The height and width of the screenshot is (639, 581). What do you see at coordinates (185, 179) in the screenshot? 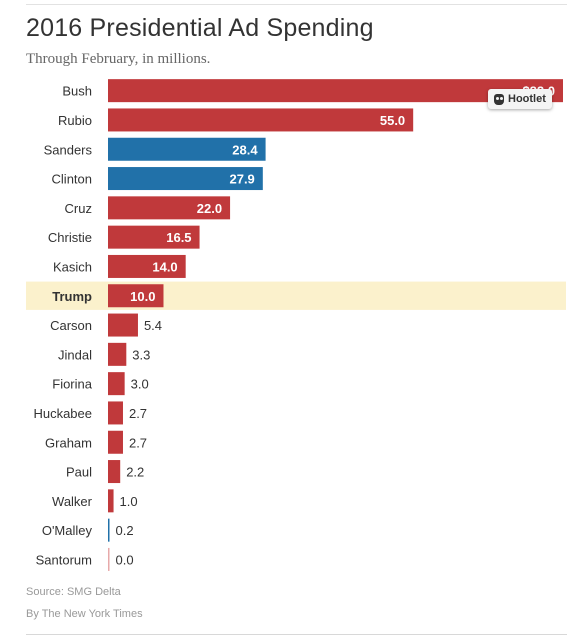
I see `bar-clinton` at bounding box center [185, 179].